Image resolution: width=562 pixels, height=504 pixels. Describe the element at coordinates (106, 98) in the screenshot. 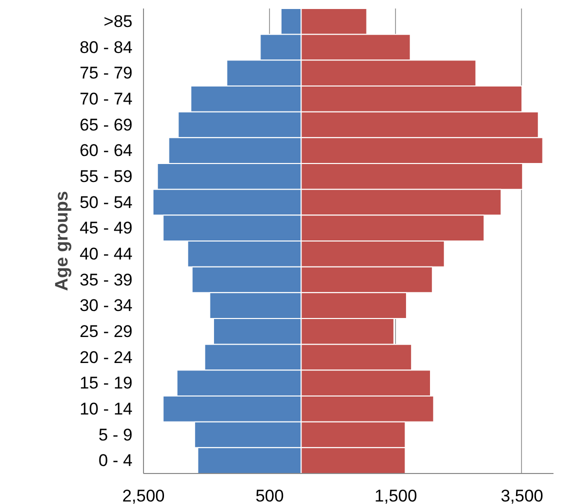

I see `y-tick-label: 70 - 74` at that location.